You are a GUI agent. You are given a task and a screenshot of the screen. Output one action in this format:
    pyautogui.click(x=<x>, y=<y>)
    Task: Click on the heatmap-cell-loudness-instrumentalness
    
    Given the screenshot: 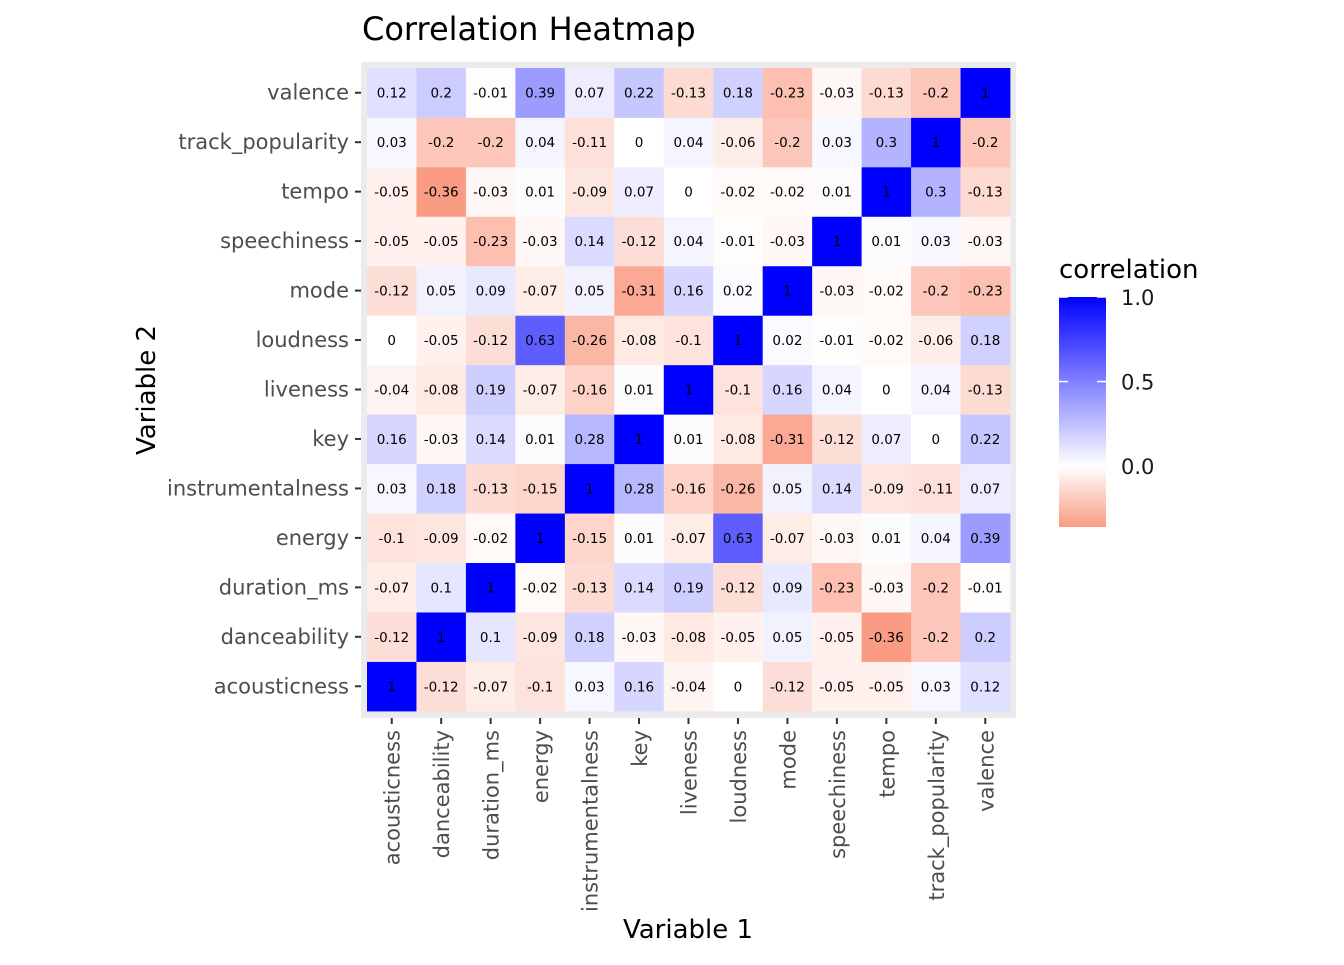 What is the action you would take?
    pyautogui.click(x=738, y=488)
    